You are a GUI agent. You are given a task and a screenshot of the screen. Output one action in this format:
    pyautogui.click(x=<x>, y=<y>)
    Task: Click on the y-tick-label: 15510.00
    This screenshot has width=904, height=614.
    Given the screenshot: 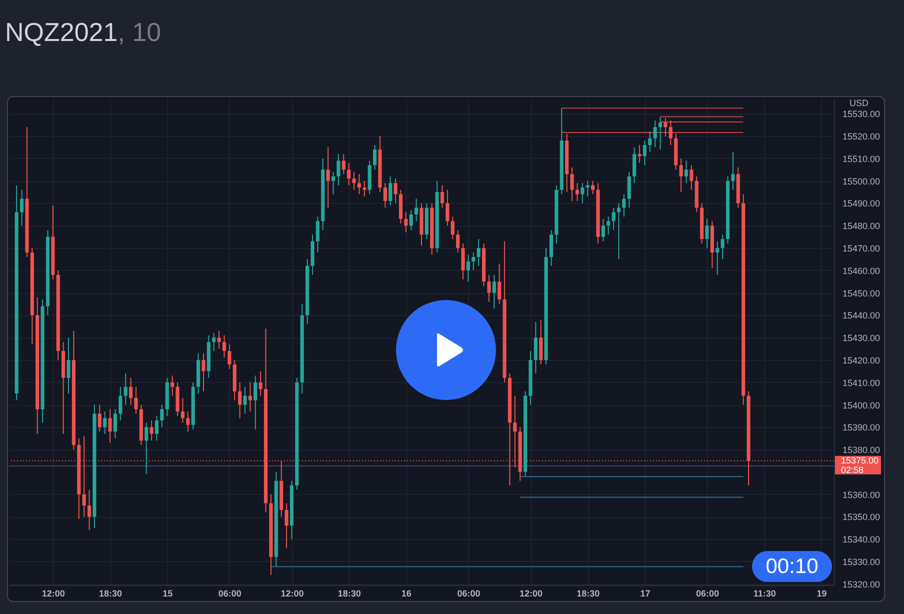 What is the action you would take?
    pyautogui.click(x=861, y=159)
    